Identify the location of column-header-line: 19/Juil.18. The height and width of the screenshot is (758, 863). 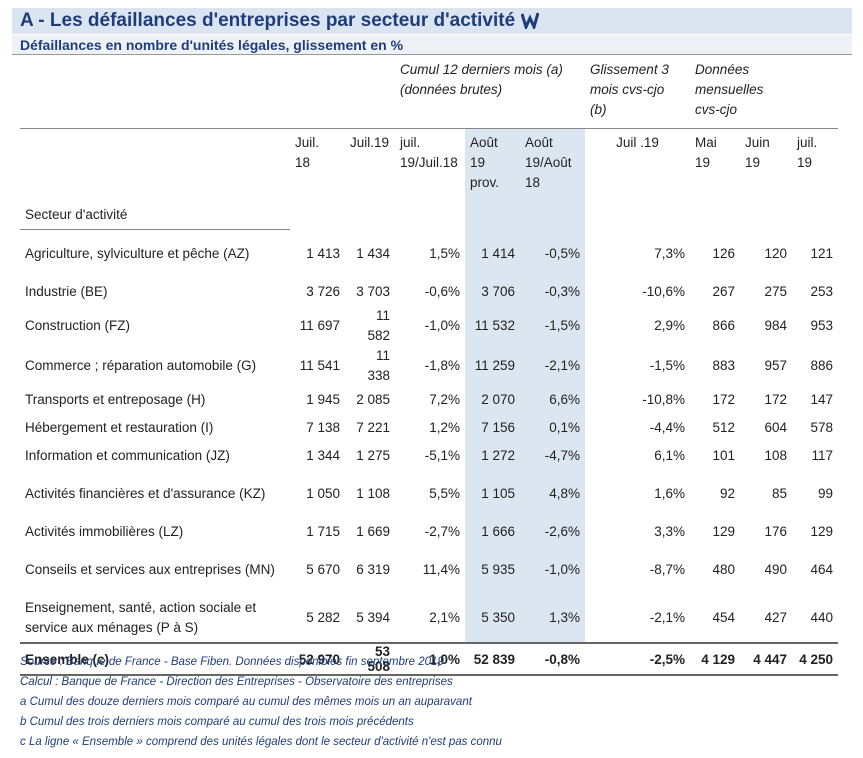
(429, 162).